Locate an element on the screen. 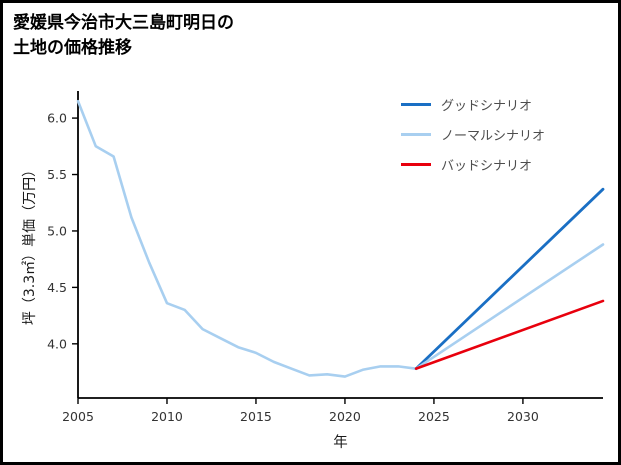  normal-scenario-line is located at coordinates (509, 306).